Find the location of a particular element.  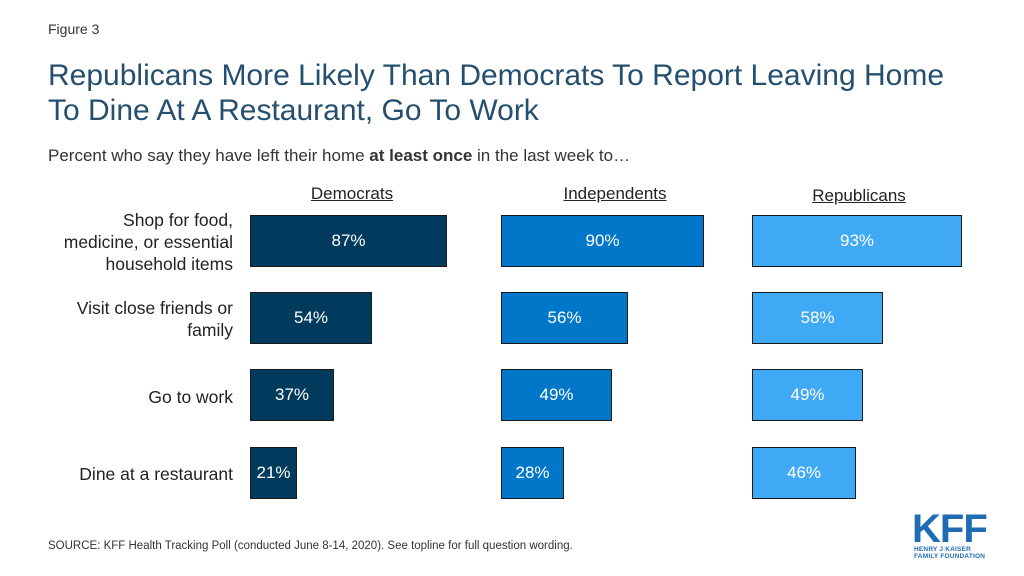

category-label-line: Shop for food, is located at coordinates (178, 220).